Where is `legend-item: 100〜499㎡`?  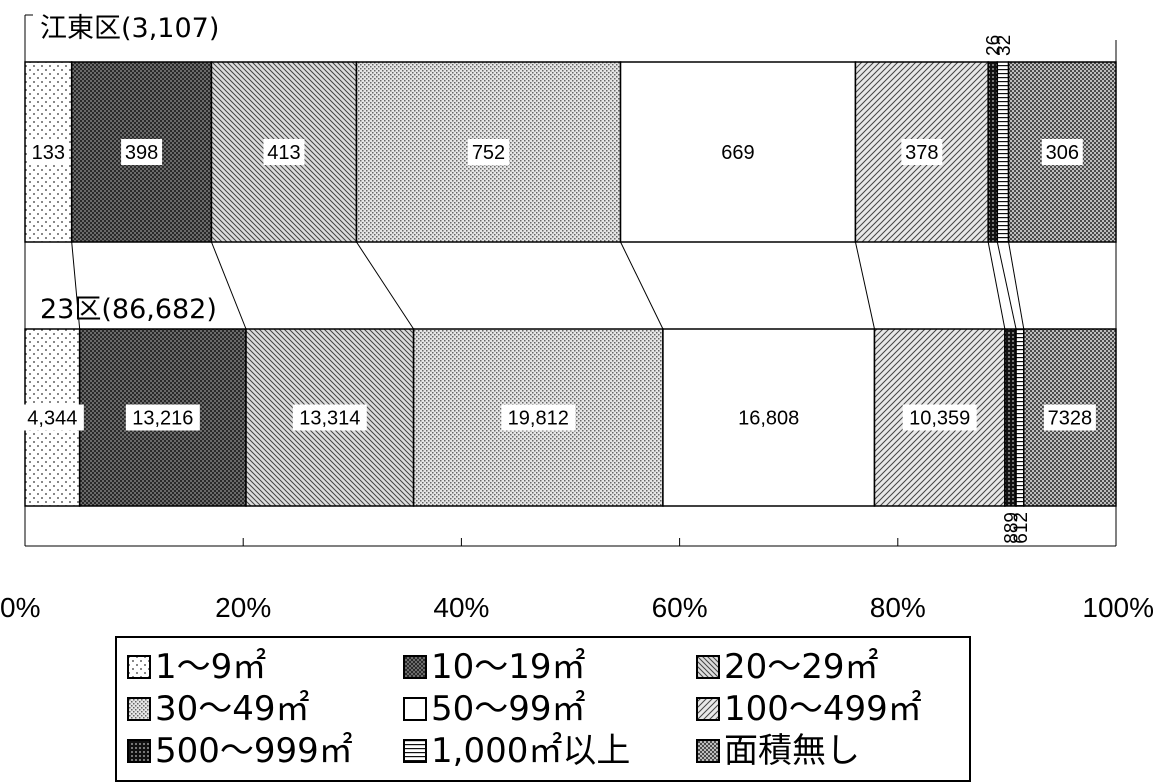
legend-item: 100〜499㎡ is located at coordinates (832, 709).